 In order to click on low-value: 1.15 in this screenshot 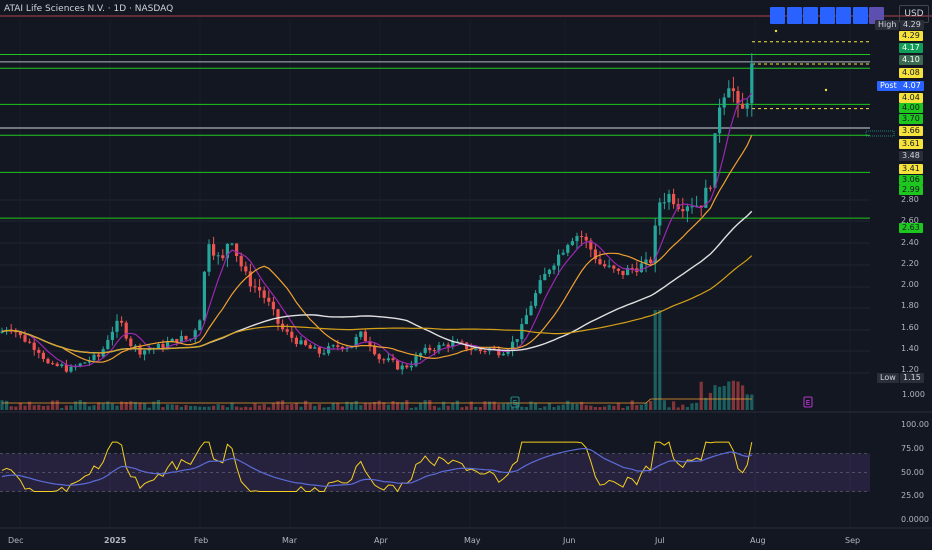, I will do `click(912, 378)`.